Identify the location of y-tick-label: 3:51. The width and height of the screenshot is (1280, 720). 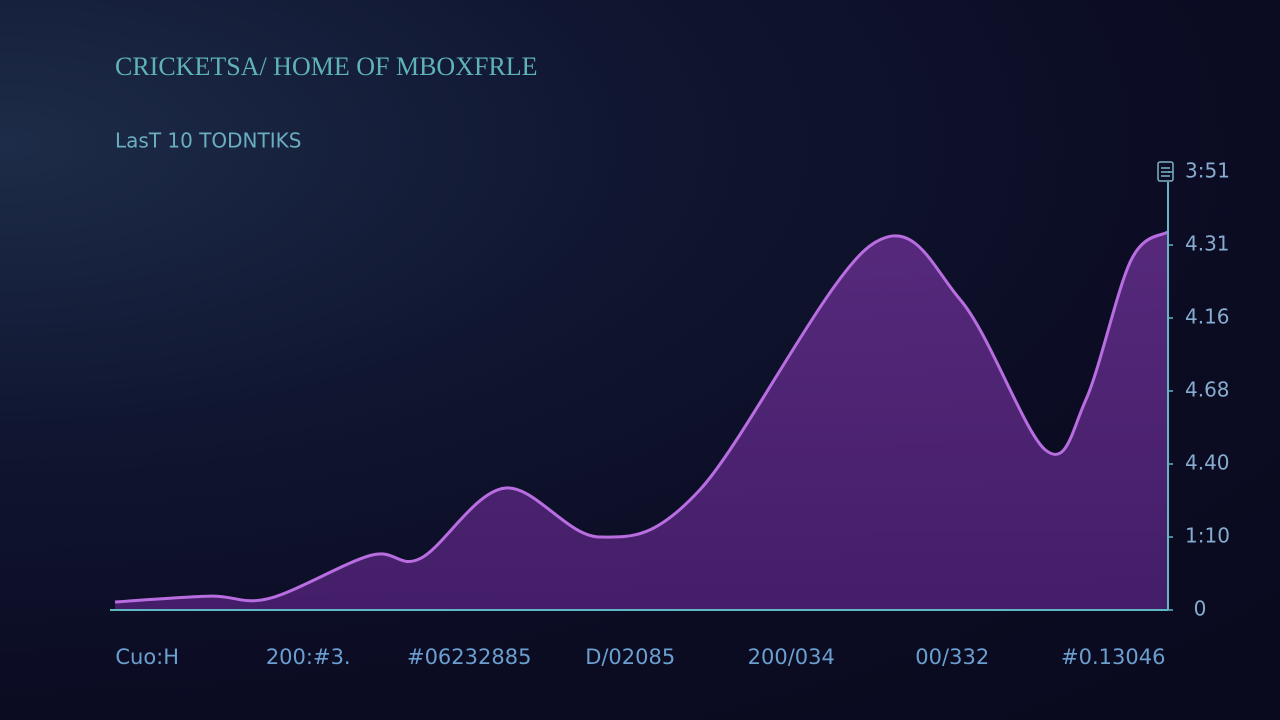
(1207, 171).